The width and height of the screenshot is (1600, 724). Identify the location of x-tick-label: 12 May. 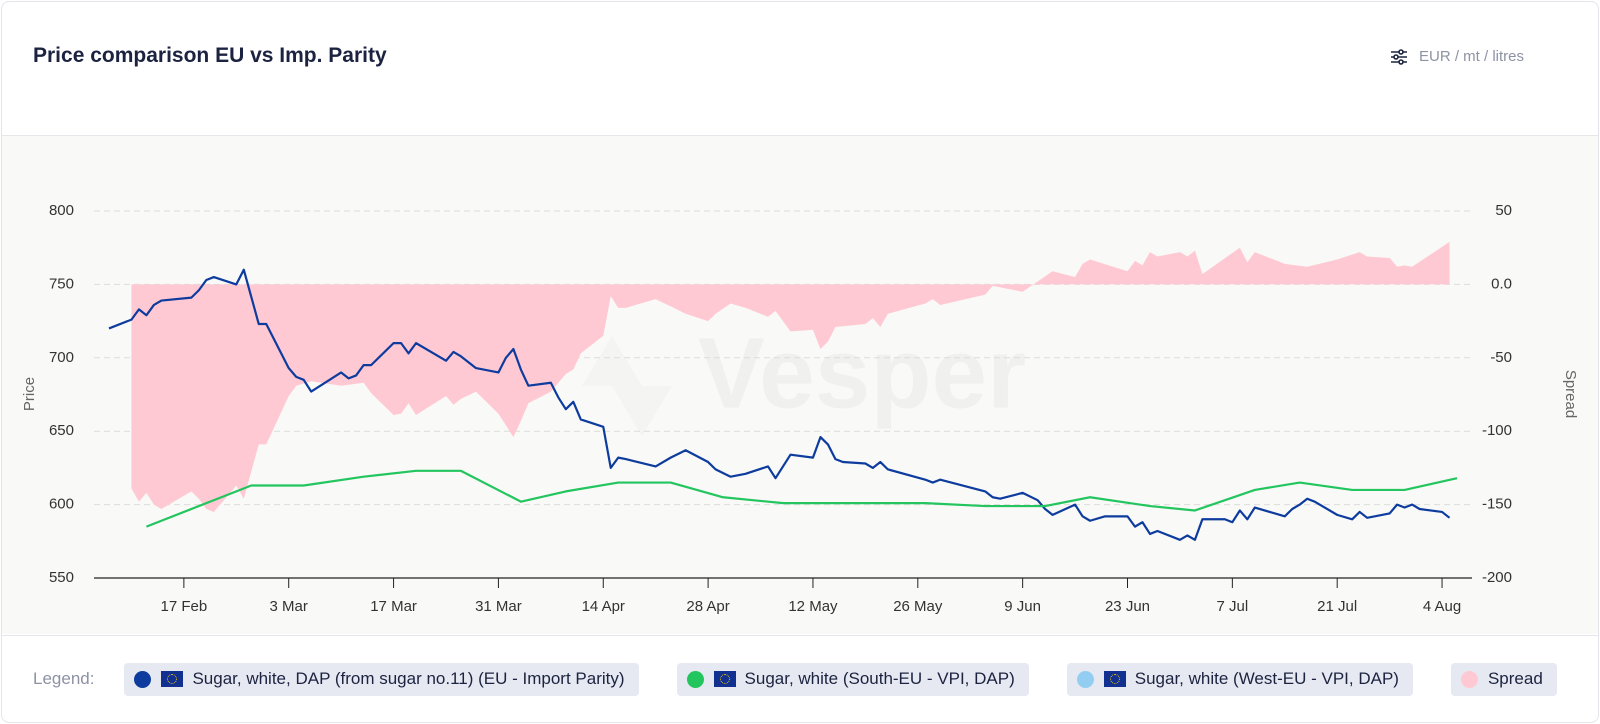
(813, 606).